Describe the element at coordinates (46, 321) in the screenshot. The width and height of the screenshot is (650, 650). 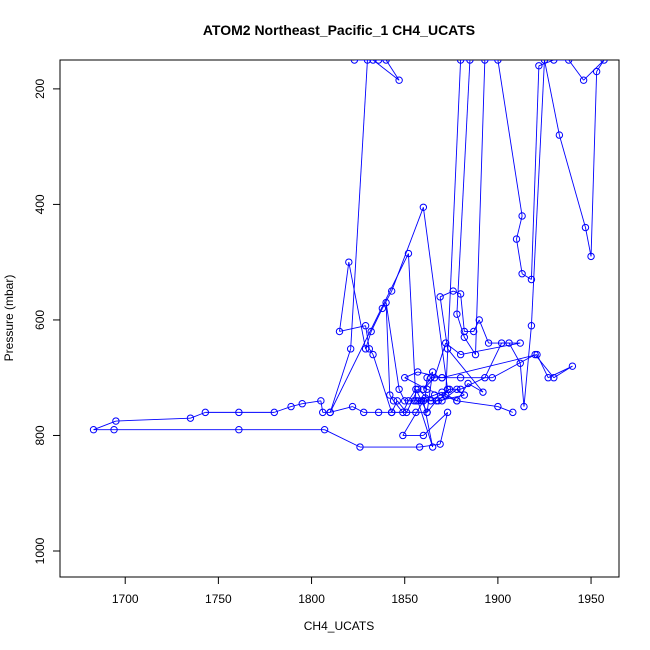
I see `y-axis: 200 400 600 800 1000` at that location.